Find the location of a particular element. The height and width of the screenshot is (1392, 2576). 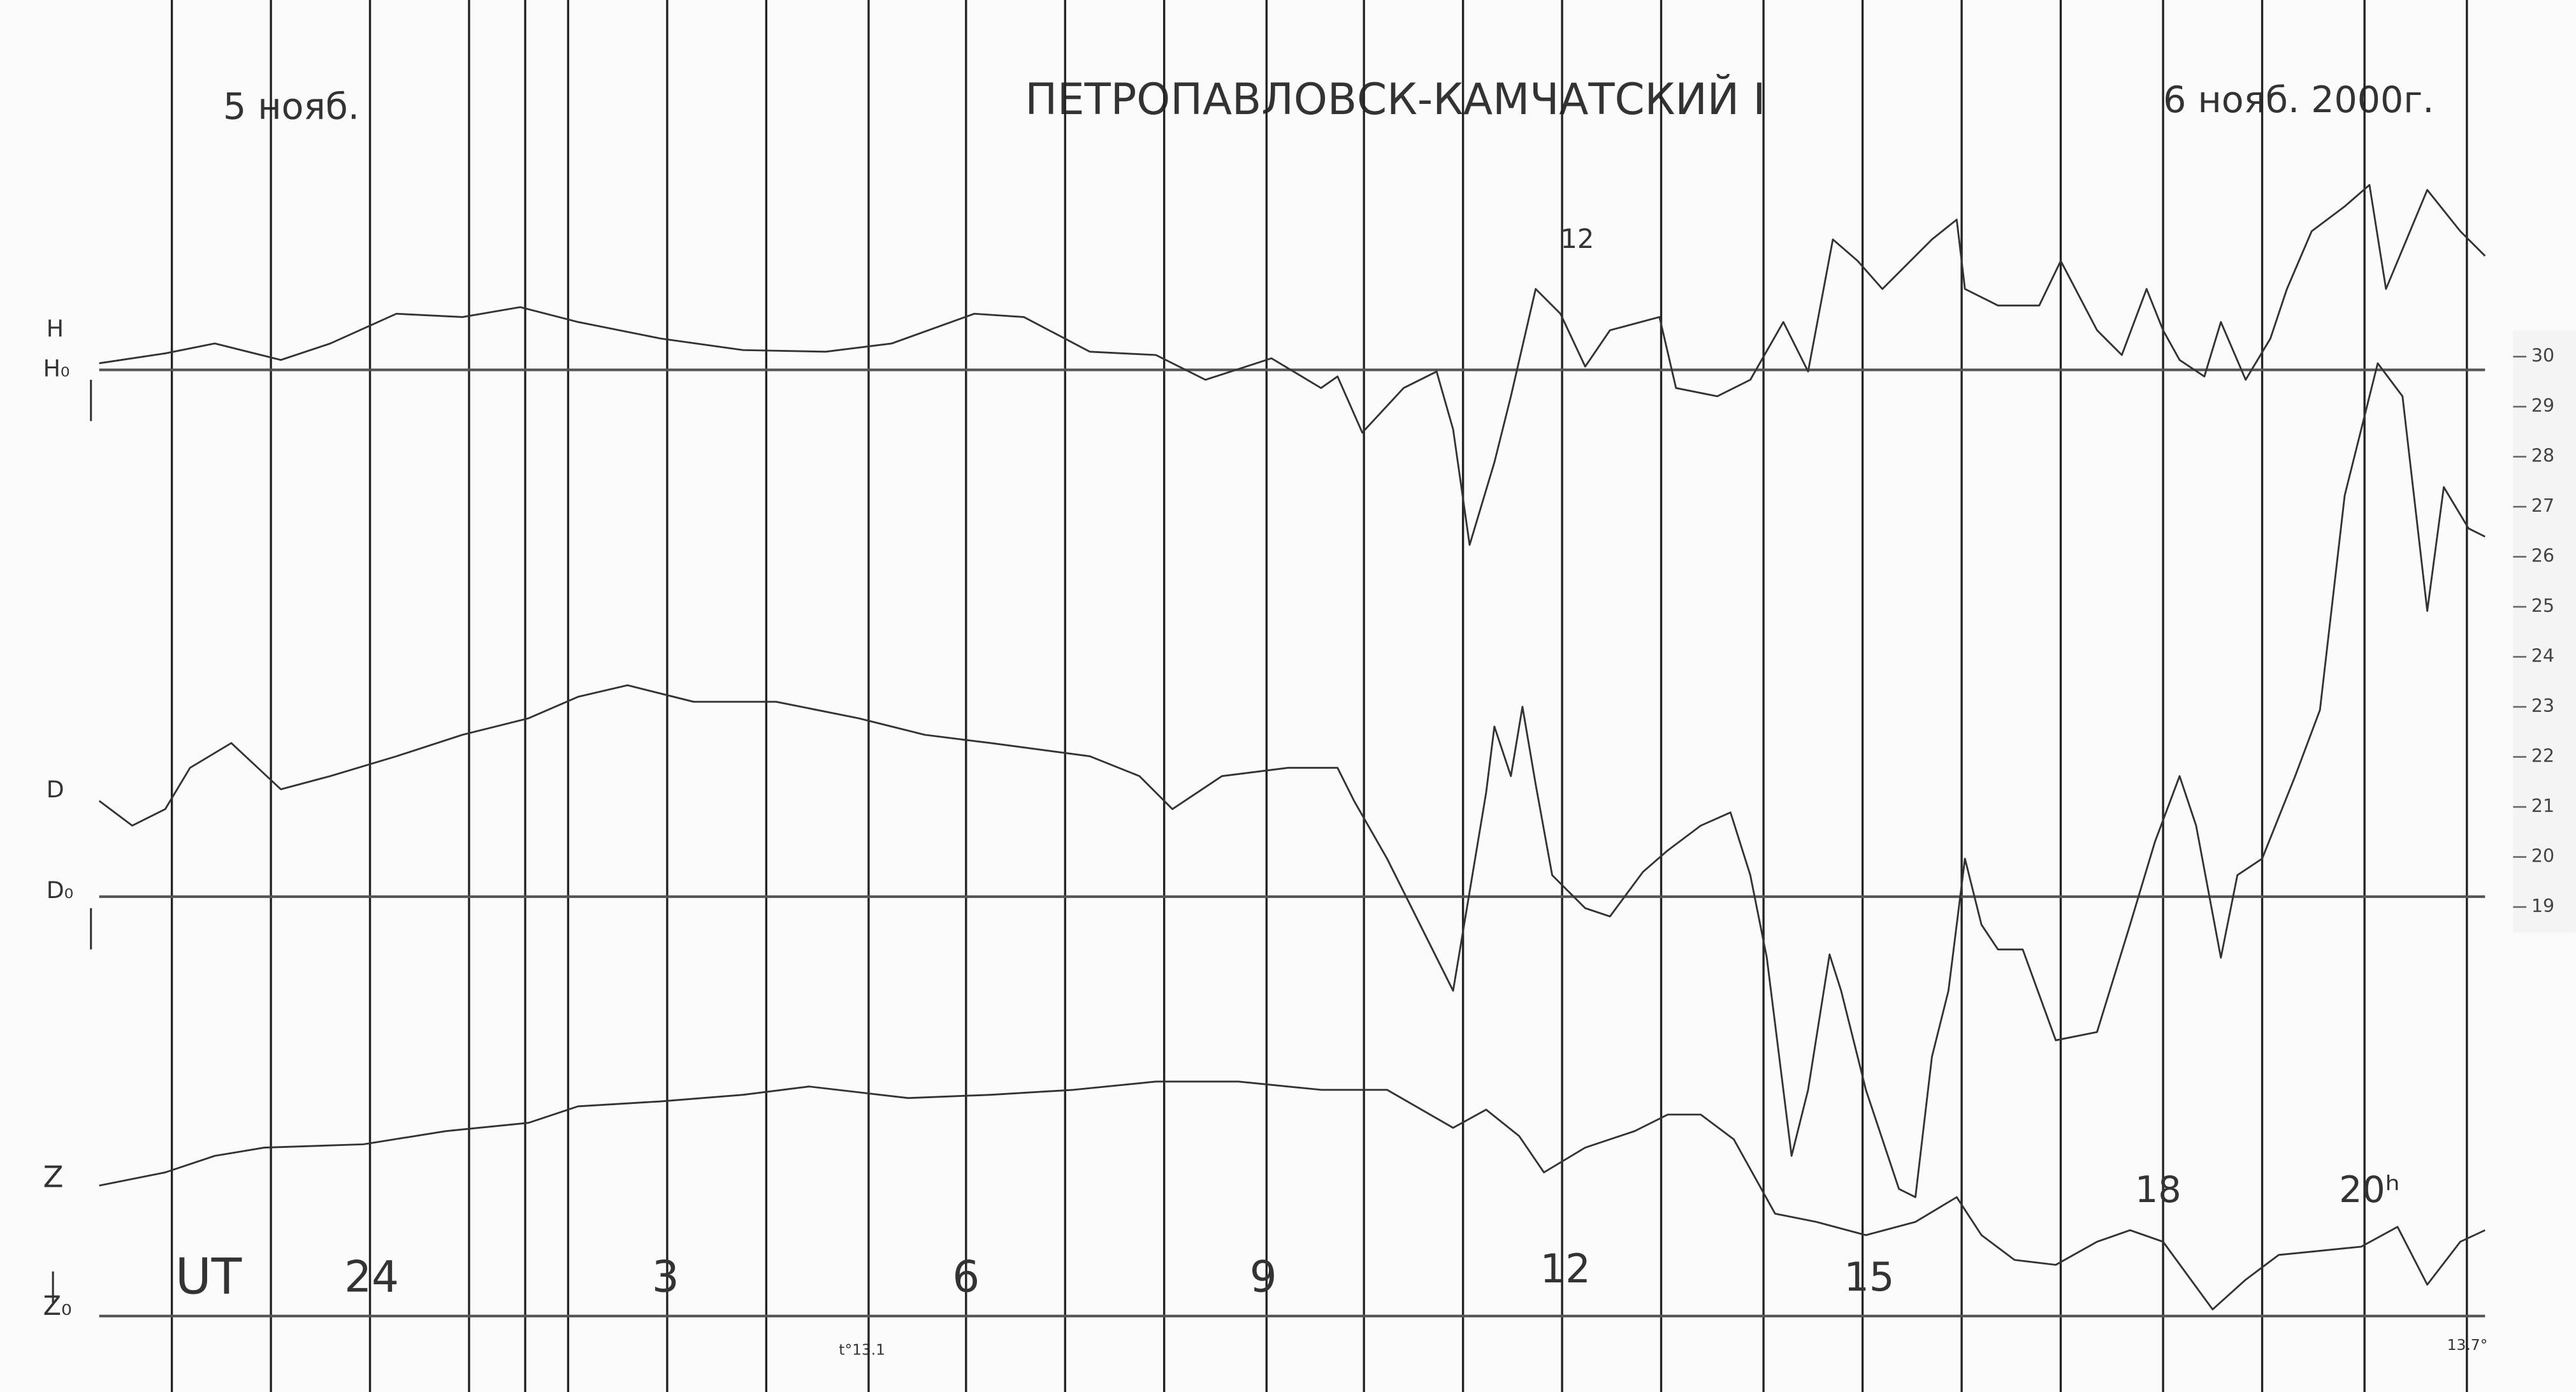

h-label: H is located at coordinates (55, 328).